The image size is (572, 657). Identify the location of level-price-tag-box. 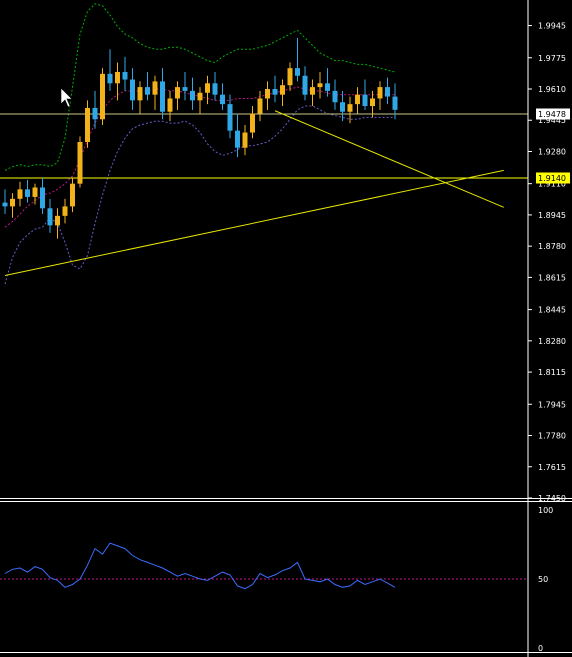
(553, 178).